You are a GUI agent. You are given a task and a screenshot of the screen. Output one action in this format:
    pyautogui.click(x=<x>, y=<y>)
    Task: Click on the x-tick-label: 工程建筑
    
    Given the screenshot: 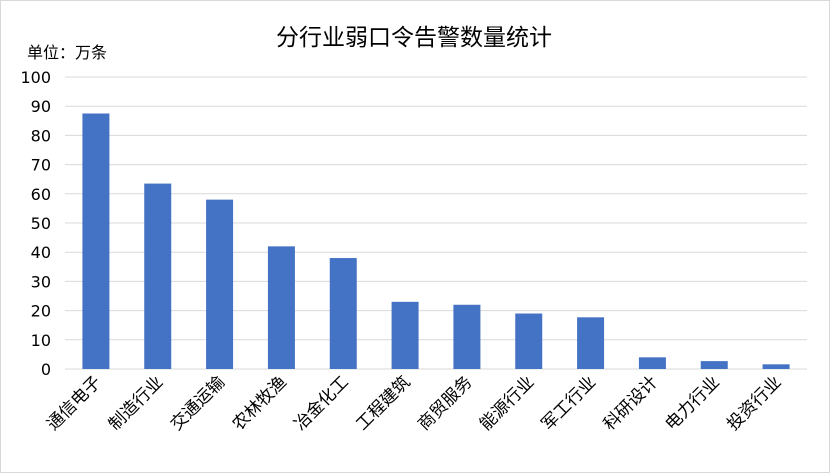 What is the action you would take?
    pyautogui.click(x=383, y=403)
    